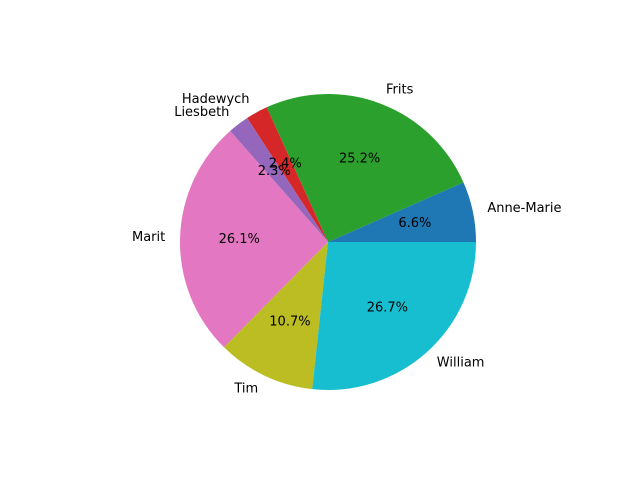 This screenshot has width=640, height=485. Describe the element at coordinates (274, 171) in the screenshot. I see `slice-pct-liesbeth: 2.3%` at that location.